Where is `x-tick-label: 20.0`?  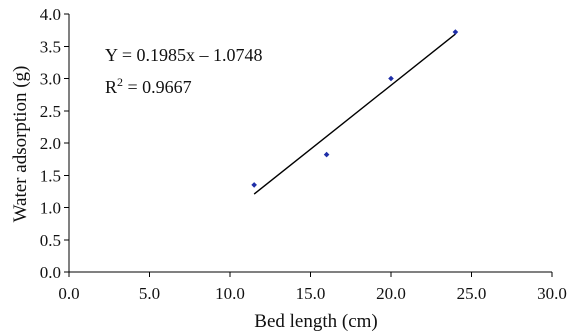 x-tick-label: 20.0 is located at coordinates (391, 293).